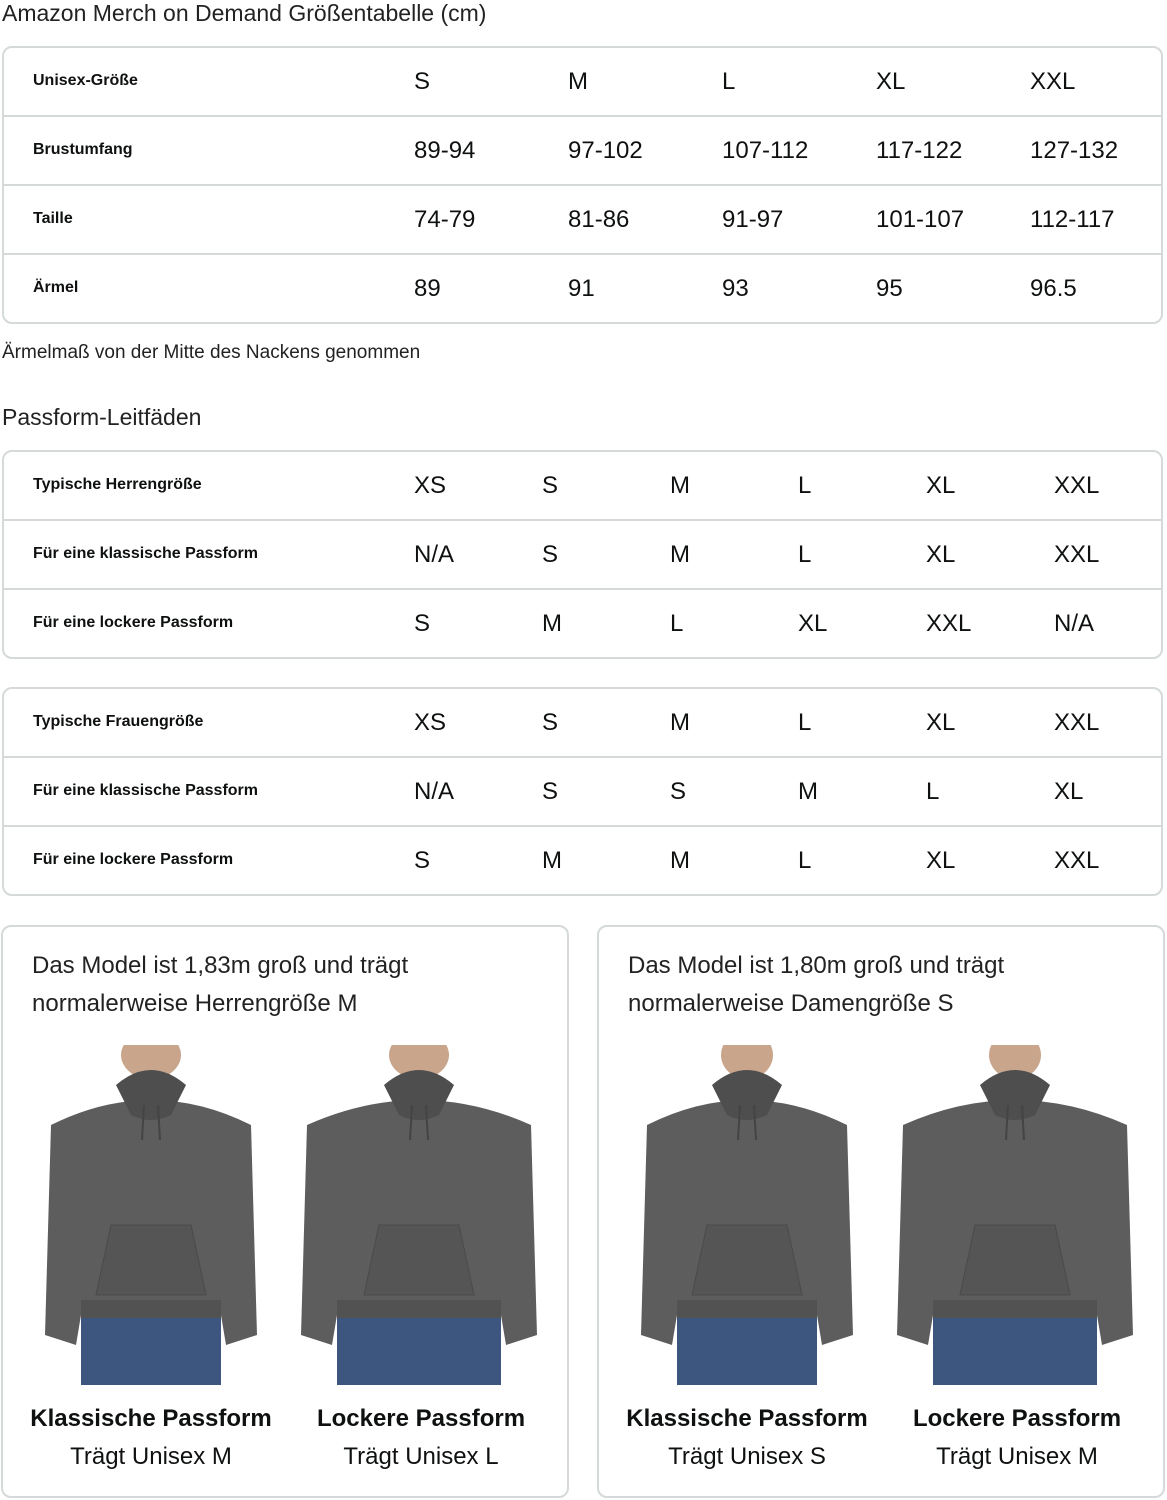  What do you see at coordinates (83, 149) in the screenshot?
I see `row-label: Brustumfang` at bounding box center [83, 149].